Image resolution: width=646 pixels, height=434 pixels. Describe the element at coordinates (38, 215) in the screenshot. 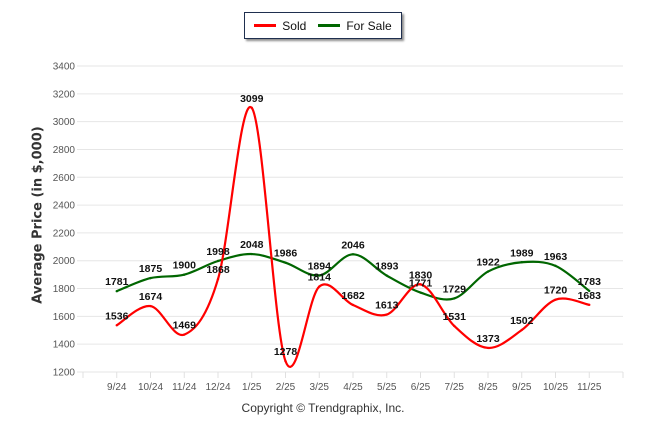

I see `y-axis-label: Average Price (in $,000)` at that location.